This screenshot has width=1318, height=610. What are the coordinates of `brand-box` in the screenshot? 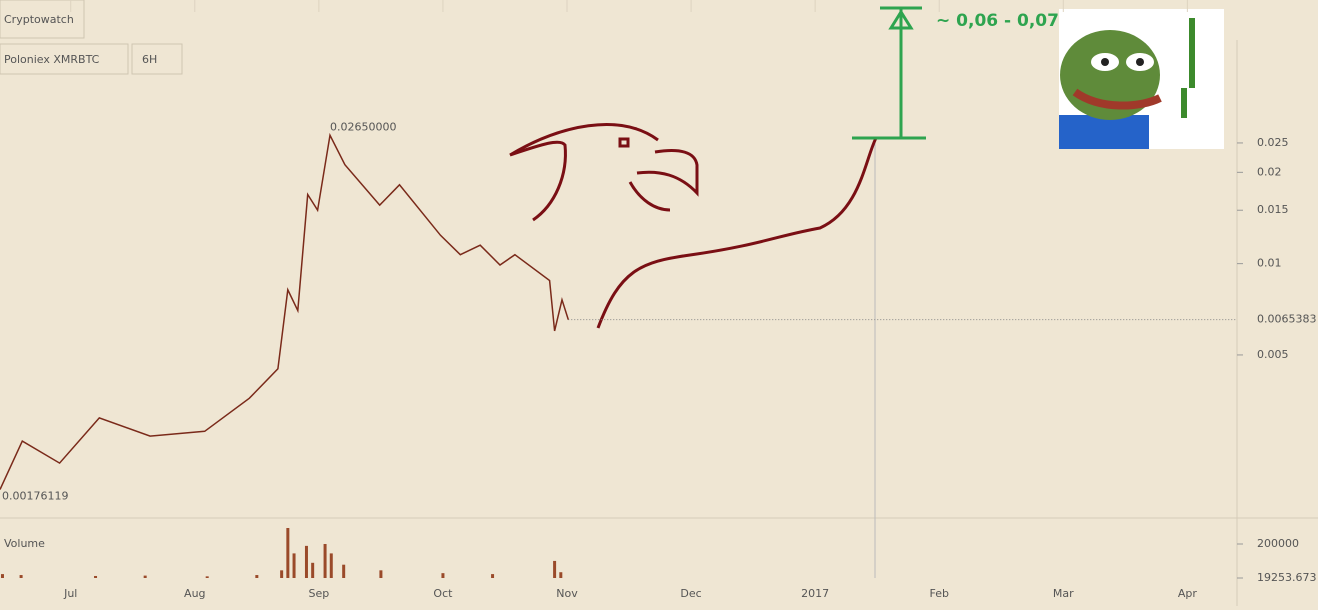 It's located at (42, 19).